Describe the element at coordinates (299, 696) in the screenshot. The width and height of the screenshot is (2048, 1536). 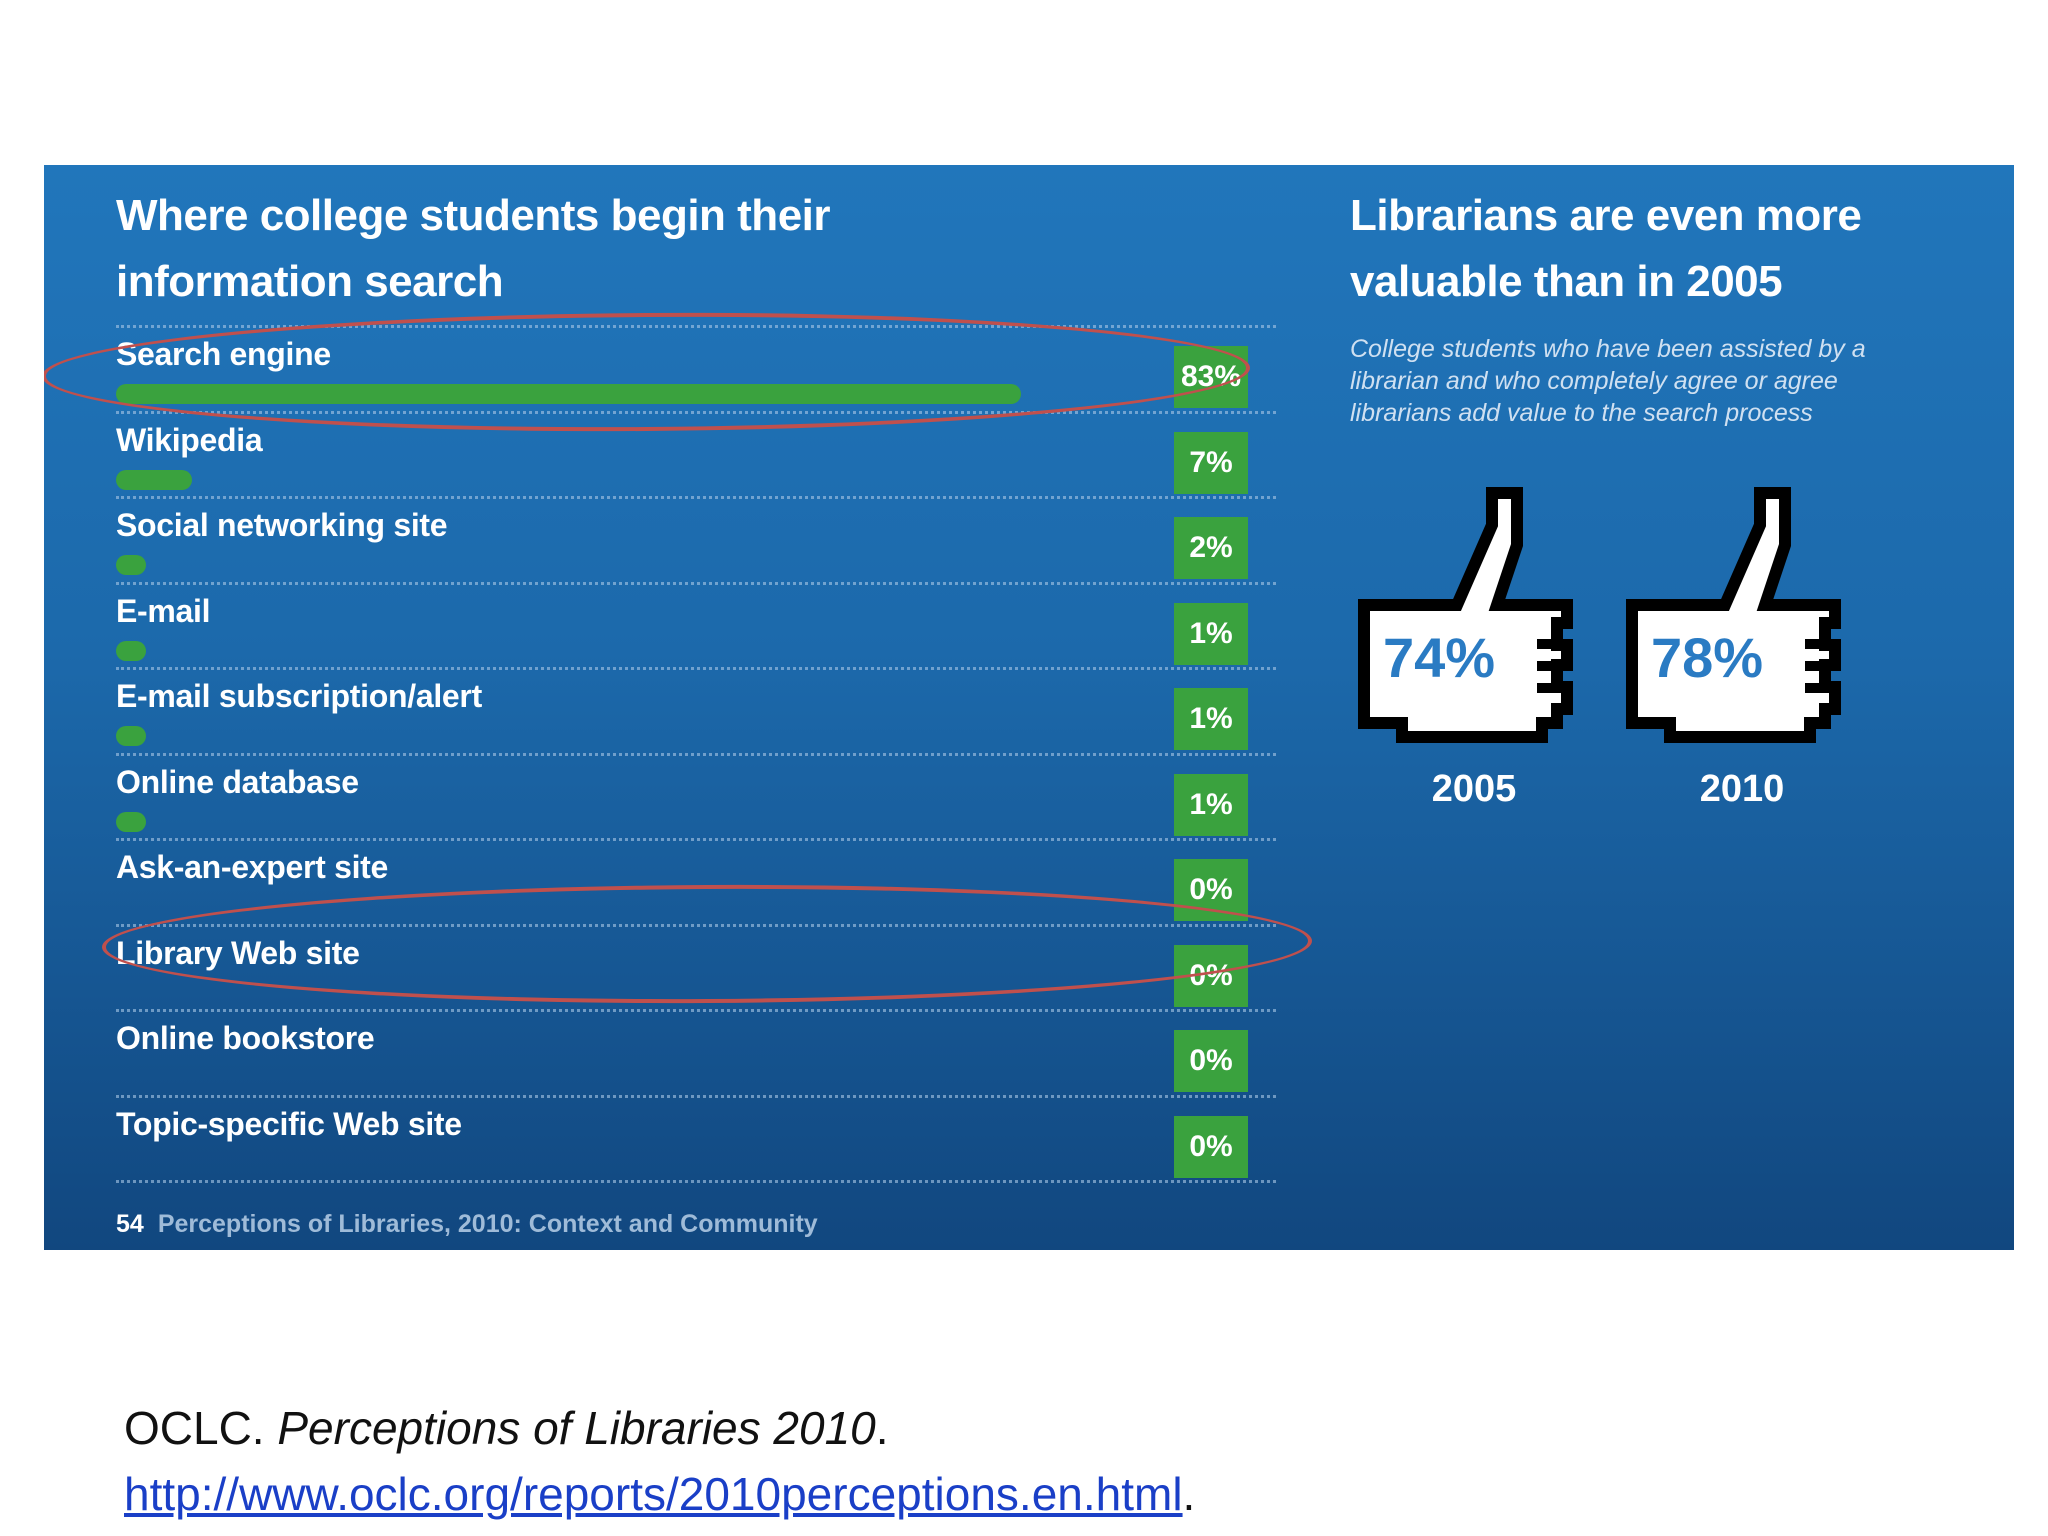
I see `bar-label: E-mail subscription/alert` at that location.